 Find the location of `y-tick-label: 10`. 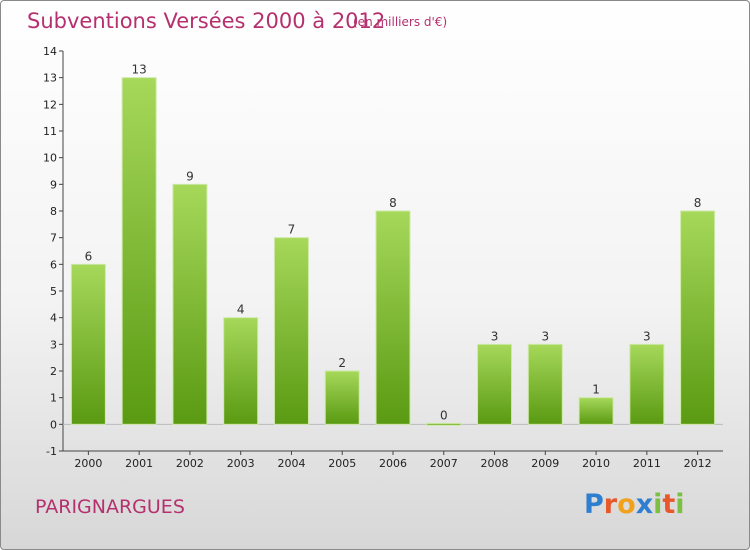

y-tick-label: 10 is located at coordinates (50, 158).